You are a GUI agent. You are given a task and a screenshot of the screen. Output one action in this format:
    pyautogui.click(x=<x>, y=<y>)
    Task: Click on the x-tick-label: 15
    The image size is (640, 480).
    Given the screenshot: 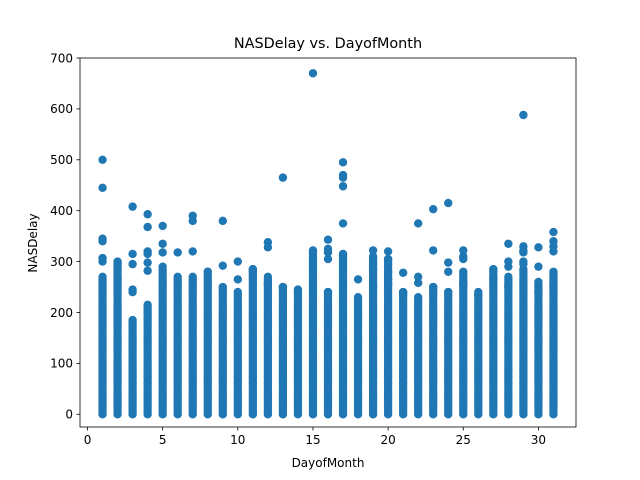 What is the action you would take?
    pyautogui.click(x=312, y=440)
    